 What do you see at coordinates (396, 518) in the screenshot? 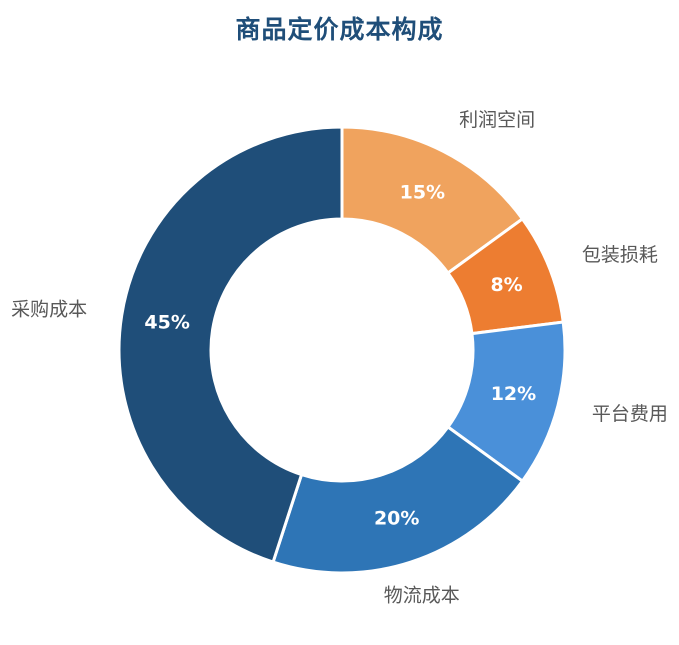
I see `value-label-4: 20%` at bounding box center [396, 518].